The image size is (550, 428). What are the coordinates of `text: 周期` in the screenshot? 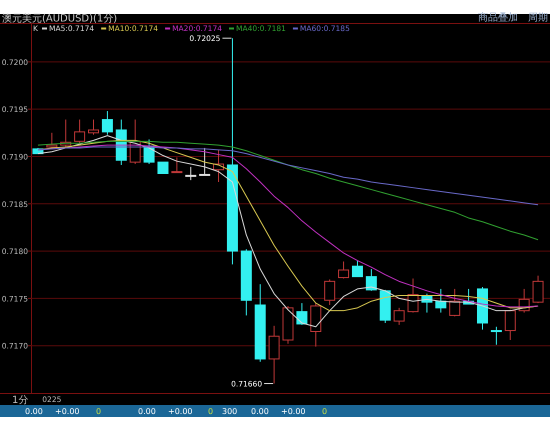 It's located at (538, 18).